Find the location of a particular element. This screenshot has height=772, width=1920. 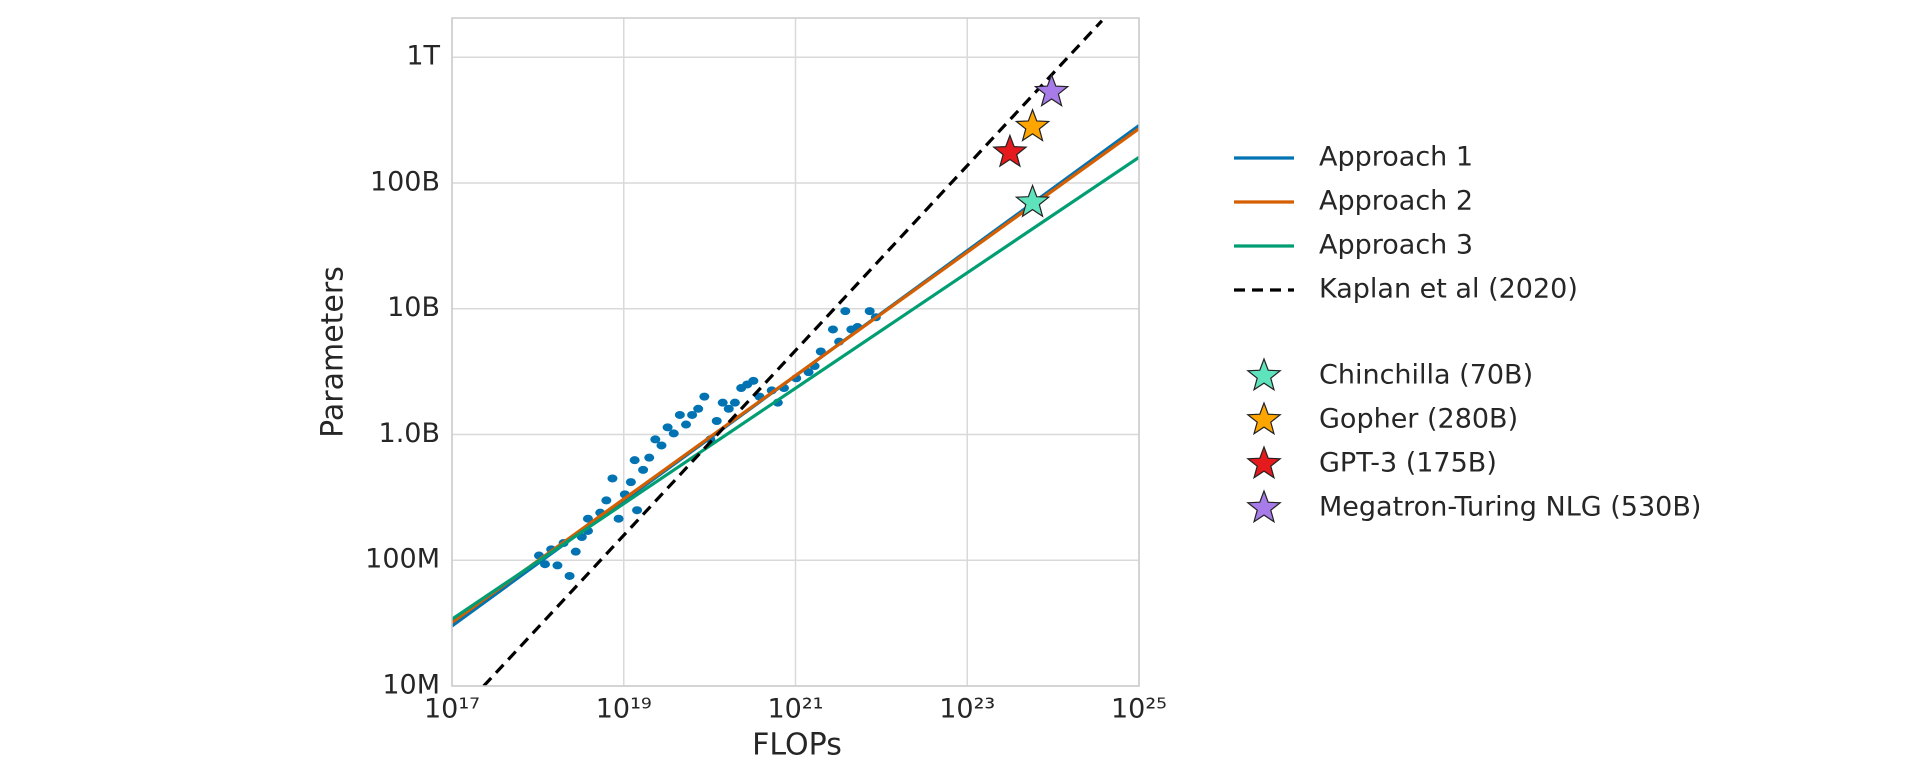

legend-label: Approach 3 is located at coordinates (1396, 245).